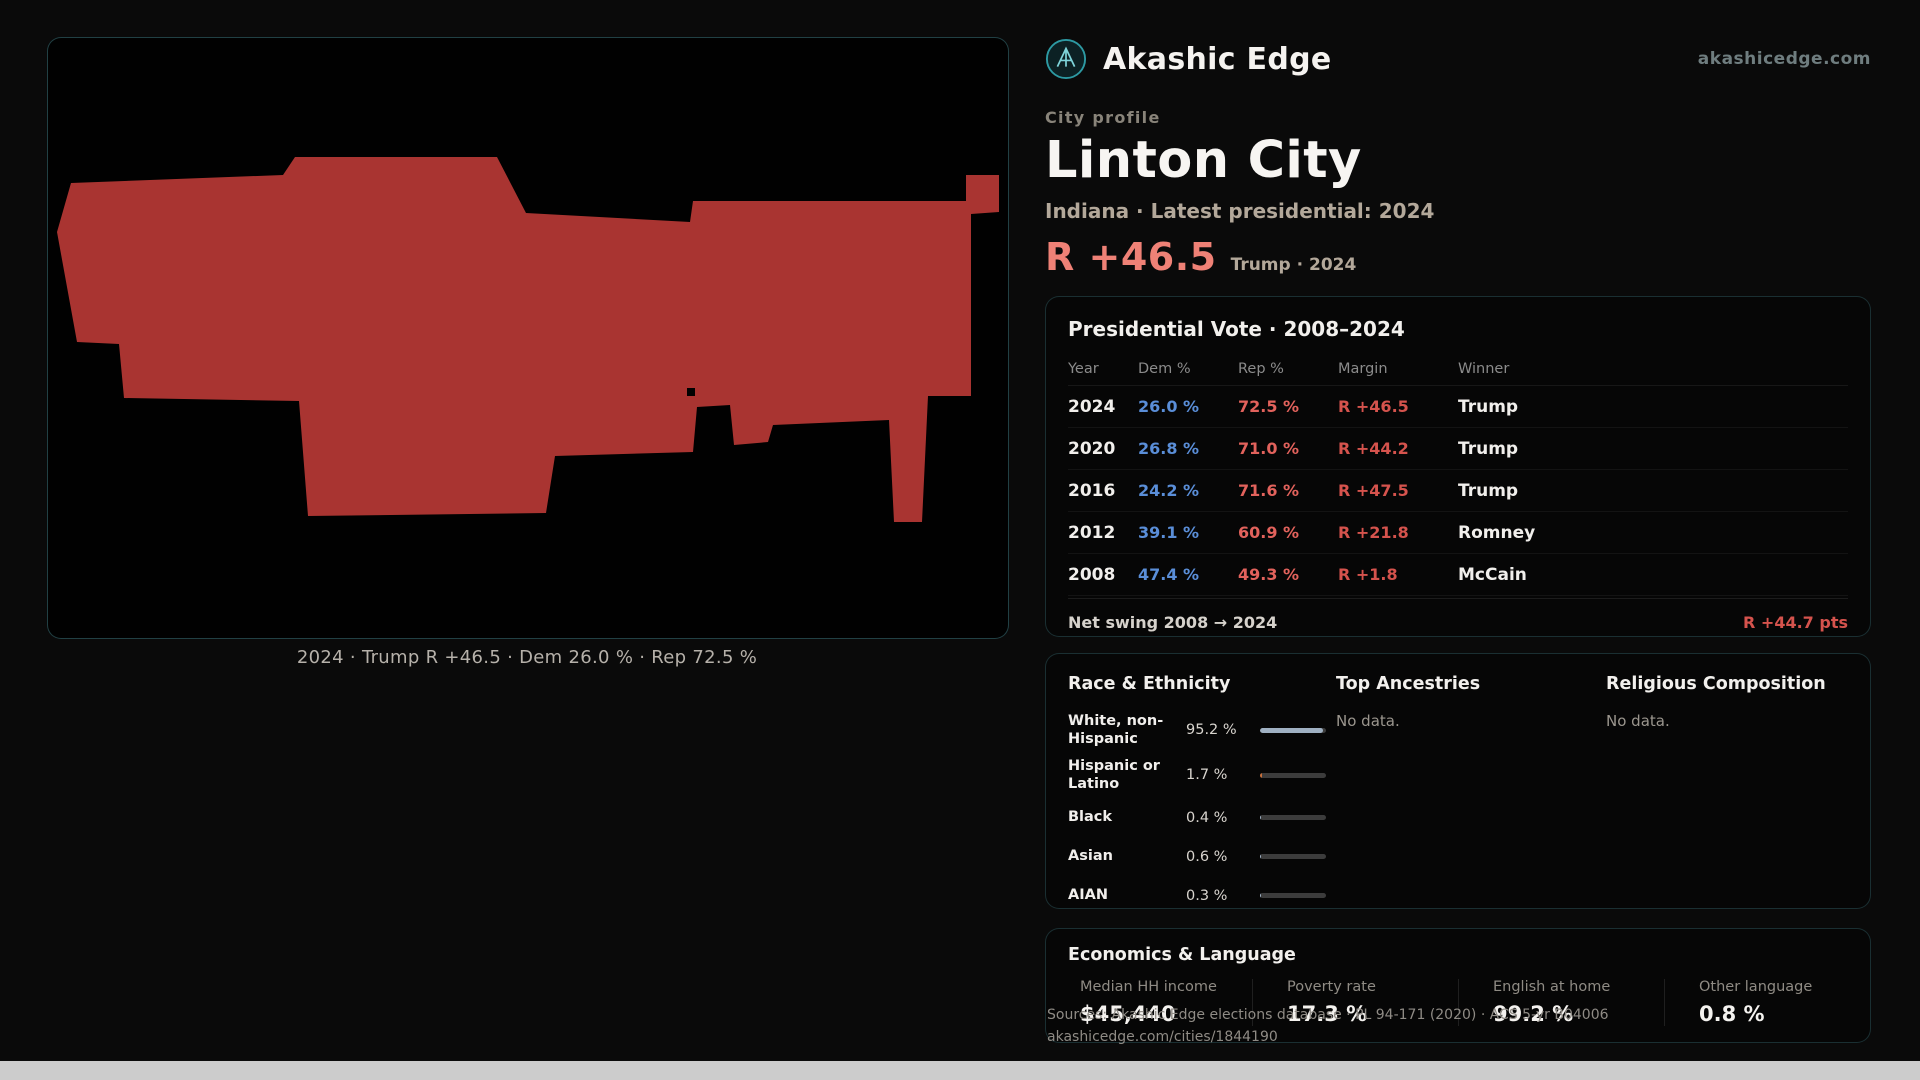 The height and width of the screenshot is (1080, 1920). I want to click on stat-english-at-home: English at home 99.2 %, so click(1561, 1002).